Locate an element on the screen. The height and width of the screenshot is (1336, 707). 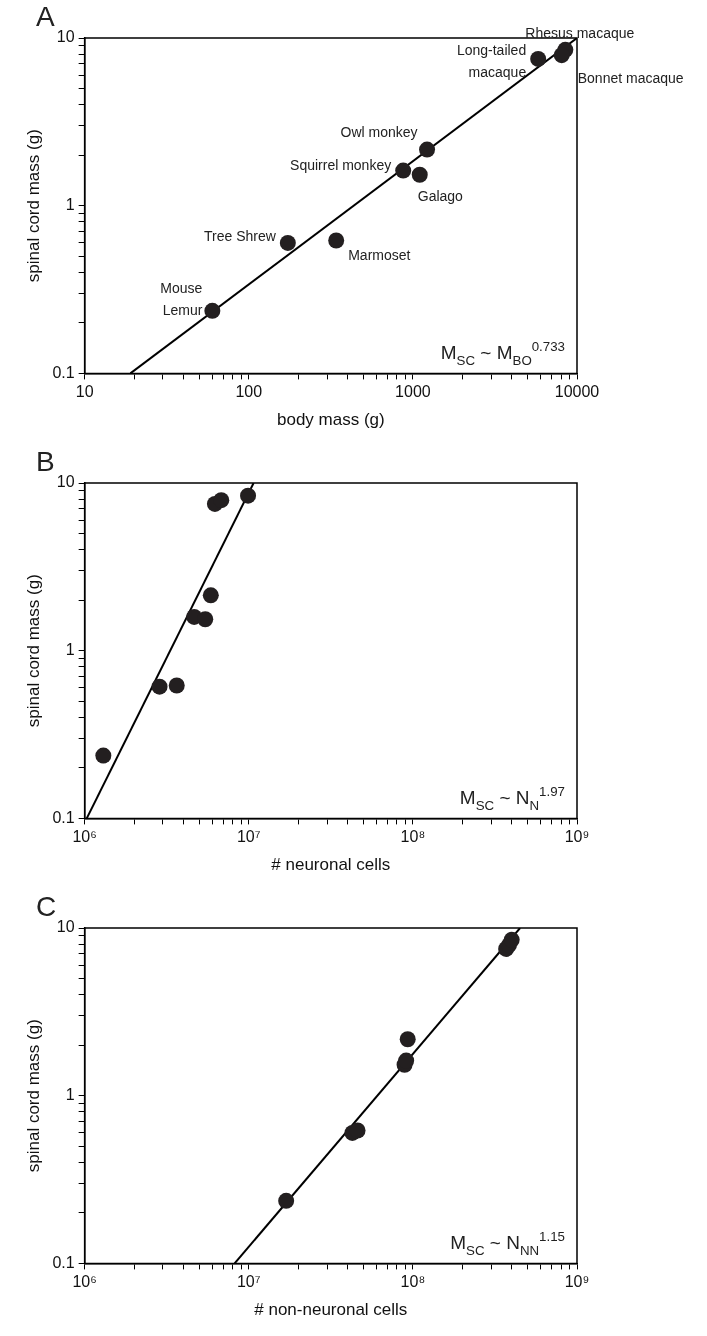
annotation: Tree Shrew is located at coordinates (240, 235).